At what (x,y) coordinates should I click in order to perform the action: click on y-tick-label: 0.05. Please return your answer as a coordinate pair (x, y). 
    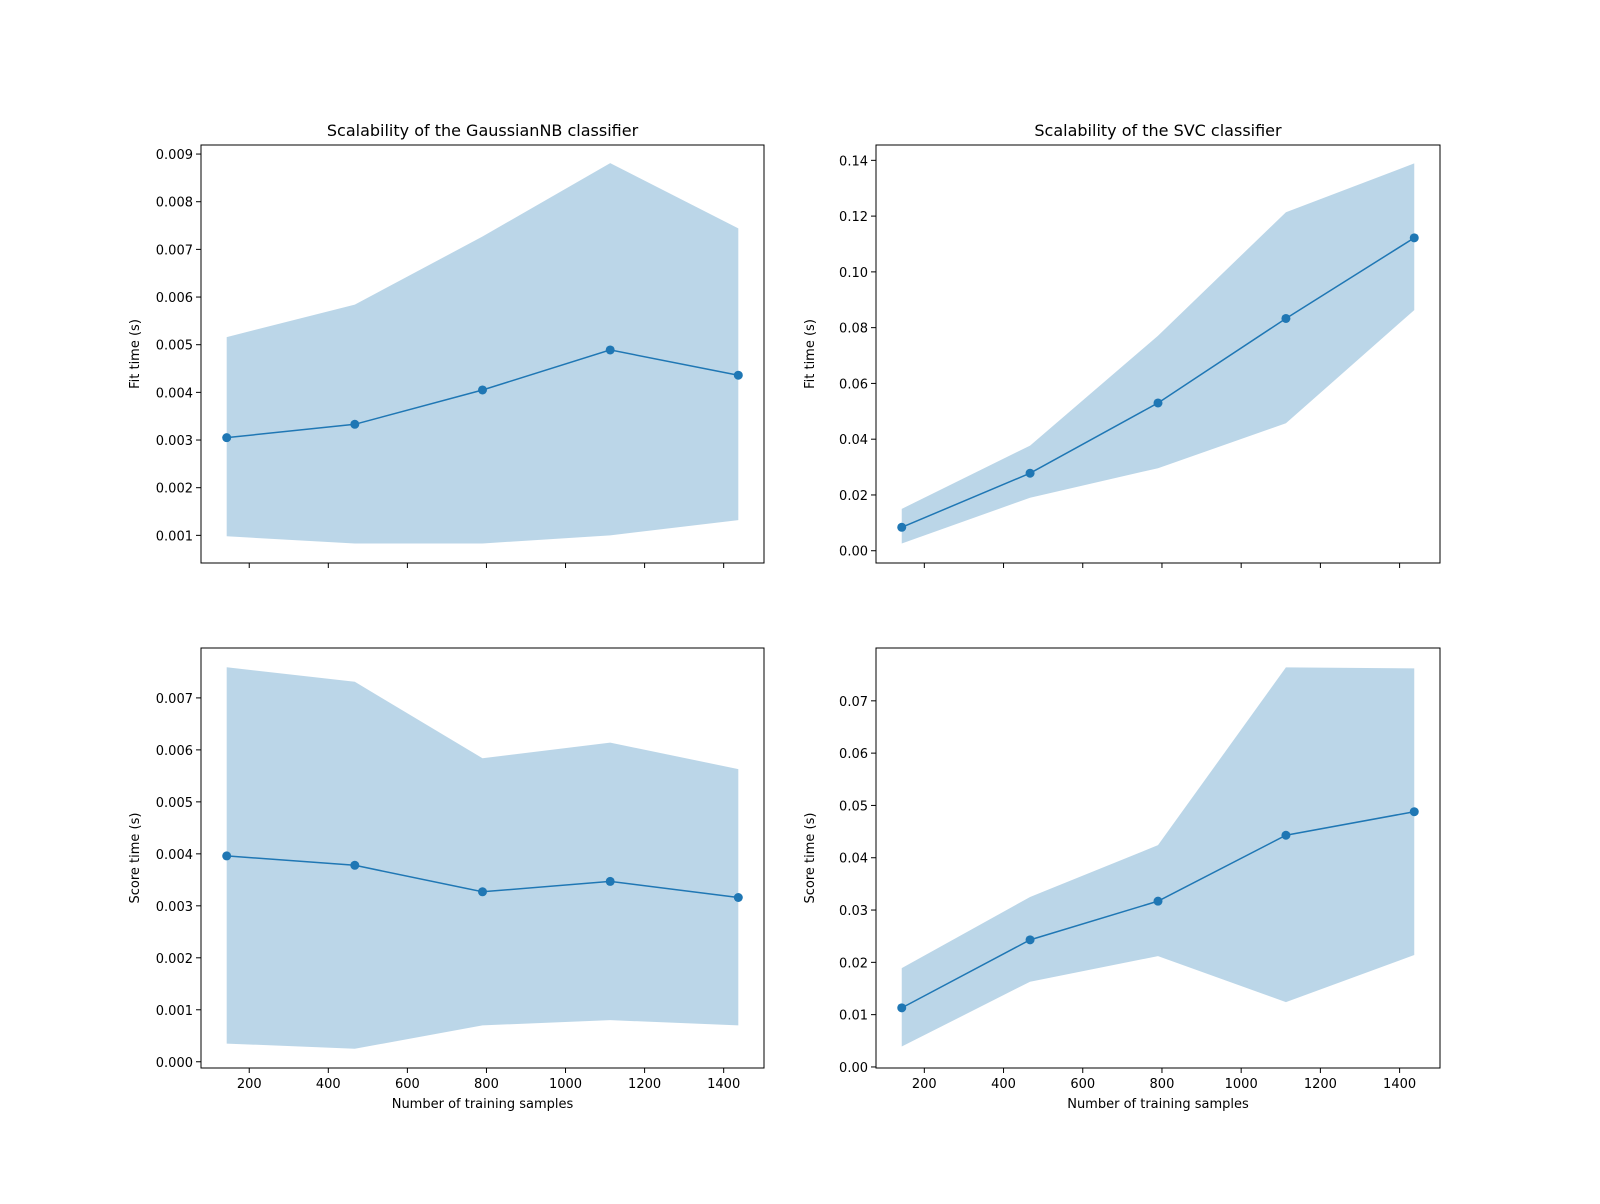
    Looking at the image, I should click on (853, 806).